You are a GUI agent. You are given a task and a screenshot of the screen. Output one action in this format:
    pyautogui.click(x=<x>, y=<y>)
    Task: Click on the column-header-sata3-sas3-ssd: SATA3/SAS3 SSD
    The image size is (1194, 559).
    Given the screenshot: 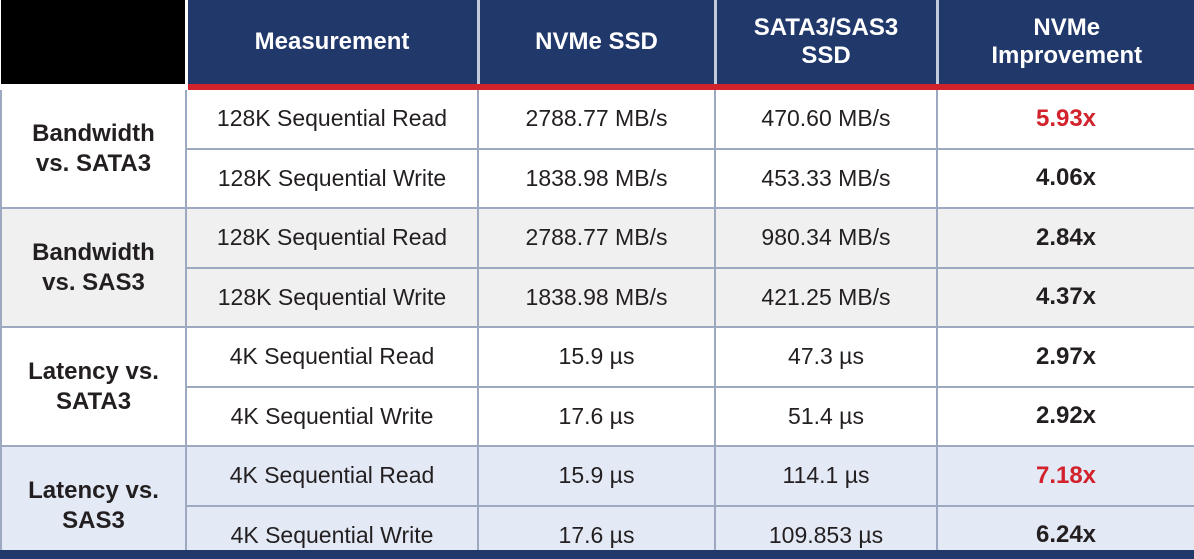 What is the action you would take?
    pyautogui.click(x=825, y=45)
    